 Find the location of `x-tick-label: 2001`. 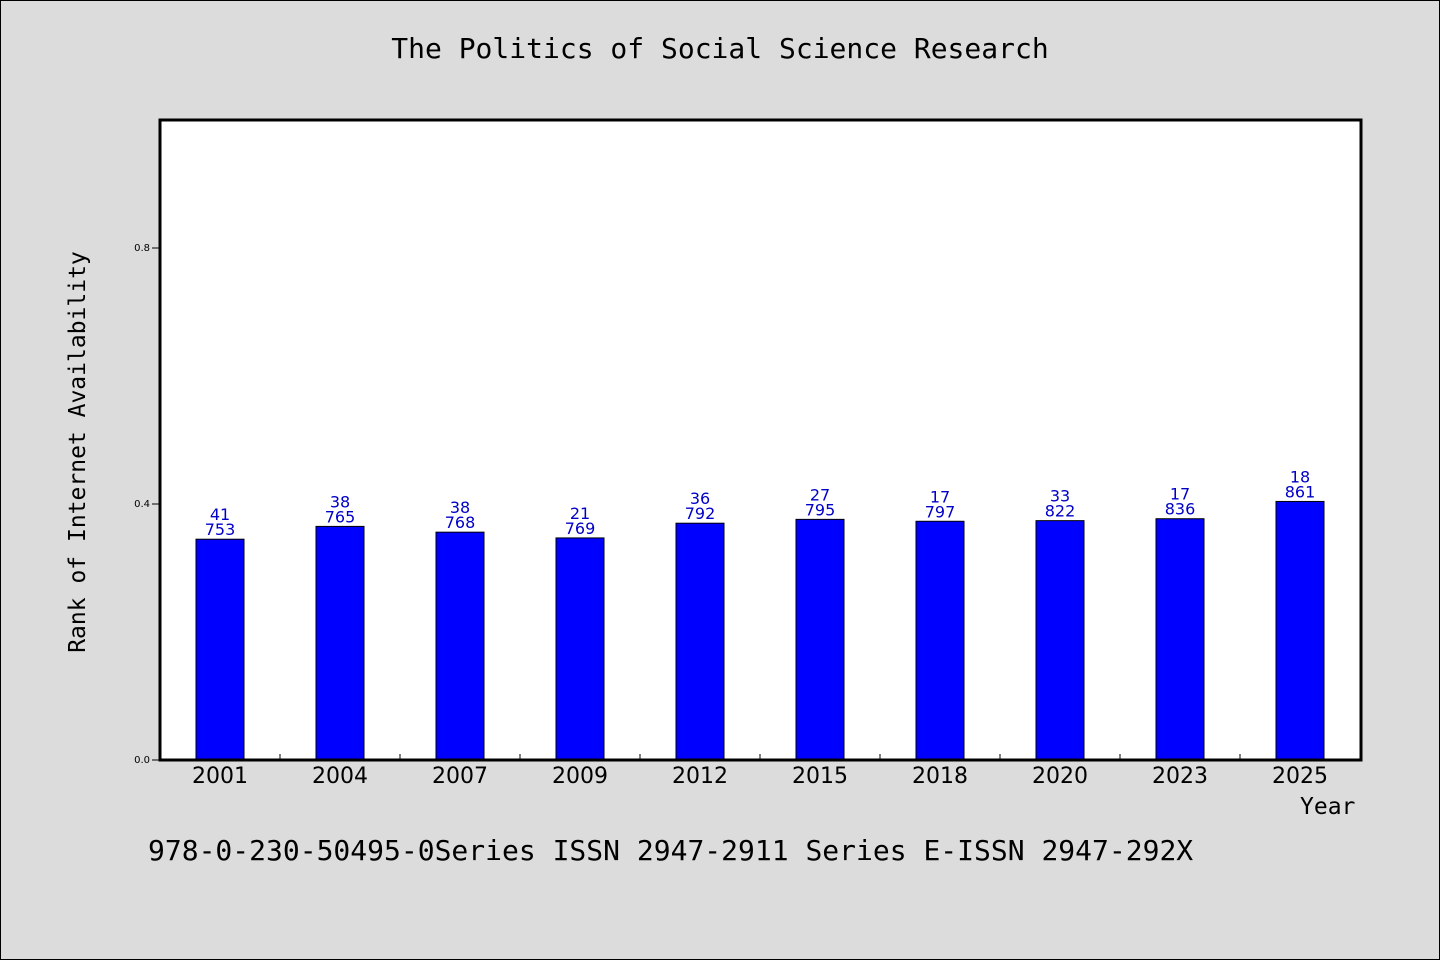

x-tick-label: 2001 is located at coordinates (220, 776).